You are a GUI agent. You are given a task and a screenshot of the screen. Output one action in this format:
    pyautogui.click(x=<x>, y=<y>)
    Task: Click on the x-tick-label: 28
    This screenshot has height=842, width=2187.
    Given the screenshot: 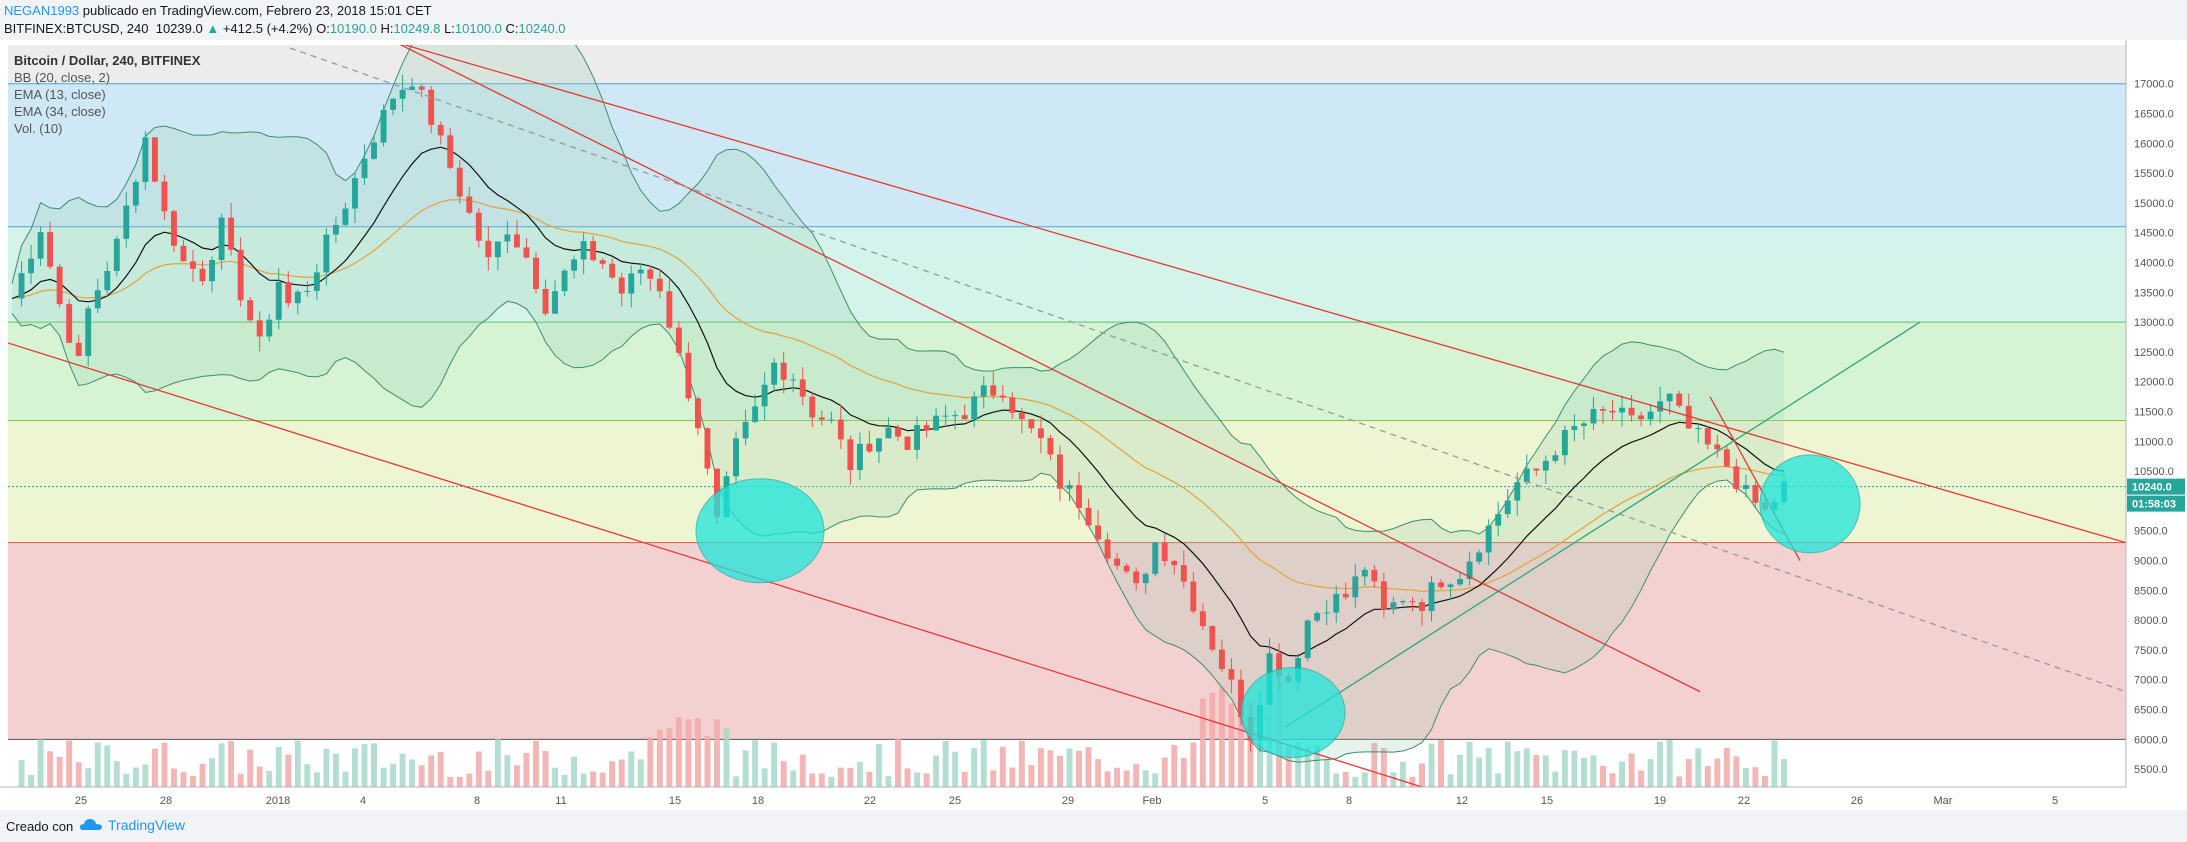 What is the action you would take?
    pyautogui.click(x=166, y=801)
    